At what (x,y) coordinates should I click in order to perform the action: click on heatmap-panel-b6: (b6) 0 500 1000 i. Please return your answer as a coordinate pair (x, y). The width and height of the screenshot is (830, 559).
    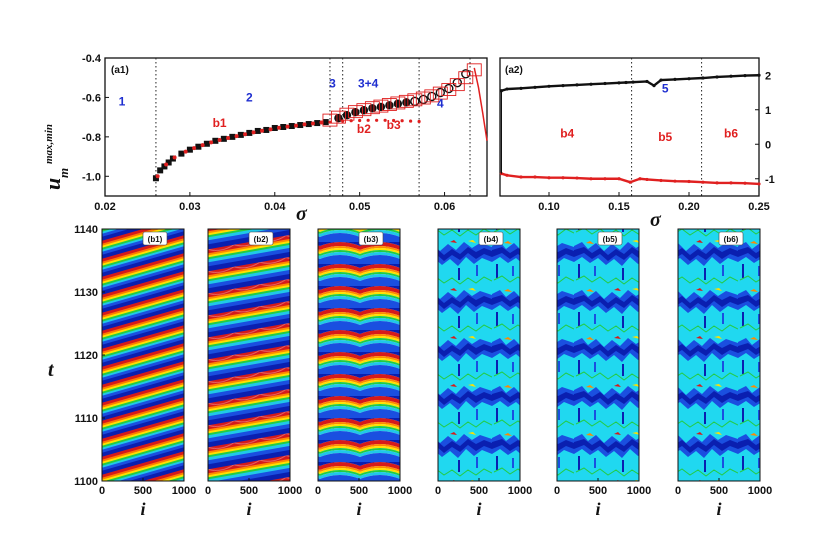
    Looking at the image, I should click on (723, 373).